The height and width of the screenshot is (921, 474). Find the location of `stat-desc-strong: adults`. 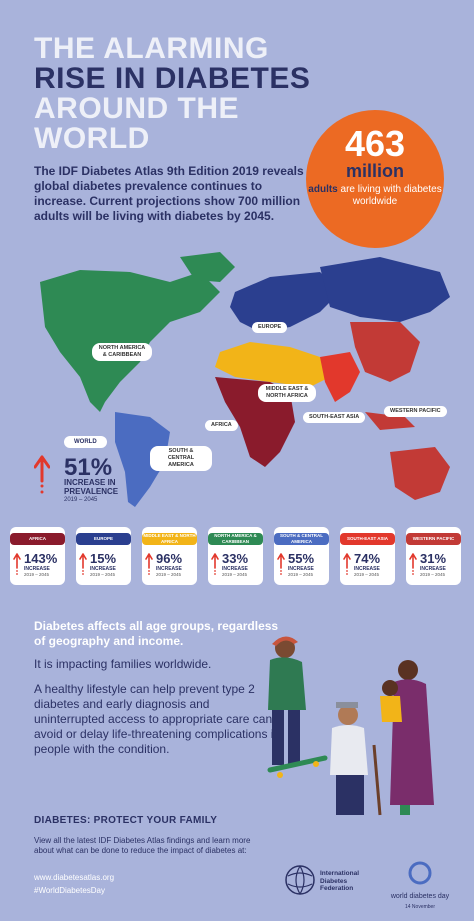

stat-desc-strong: adults is located at coordinates (323, 189).